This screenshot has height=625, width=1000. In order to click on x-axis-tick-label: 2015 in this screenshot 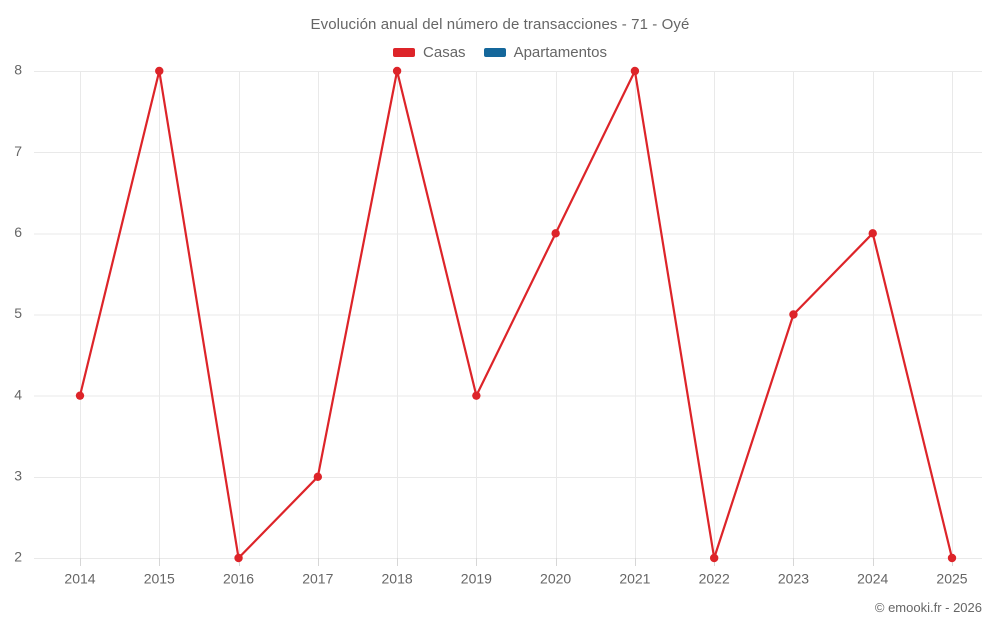, I will do `click(159, 578)`.